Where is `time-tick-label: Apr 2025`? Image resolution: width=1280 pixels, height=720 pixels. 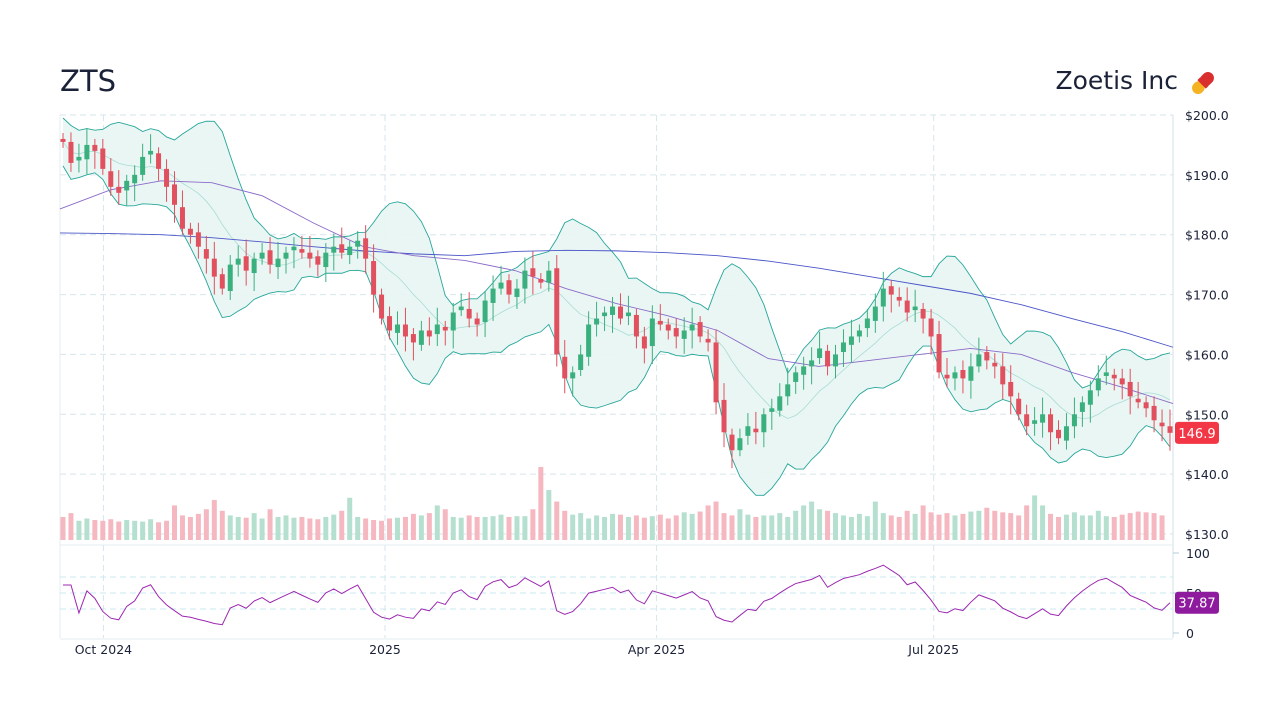
time-tick-label: Apr 2025 is located at coordinates (656, 649).